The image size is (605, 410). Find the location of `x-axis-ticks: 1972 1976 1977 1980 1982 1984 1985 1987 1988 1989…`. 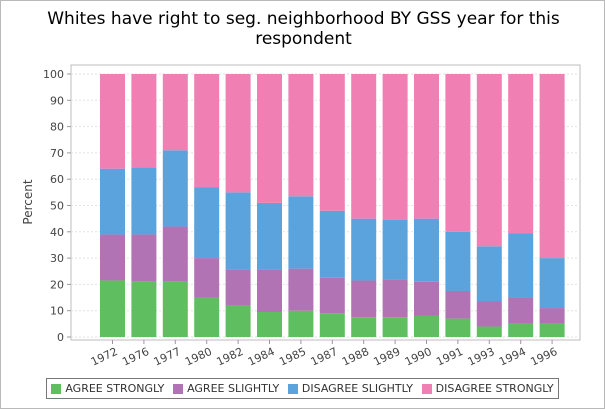

x-axis-ticks: 1972 1976 1977 1980 1982 1984 1985 1987 1988 1989… is located at coordinates (324, 354).